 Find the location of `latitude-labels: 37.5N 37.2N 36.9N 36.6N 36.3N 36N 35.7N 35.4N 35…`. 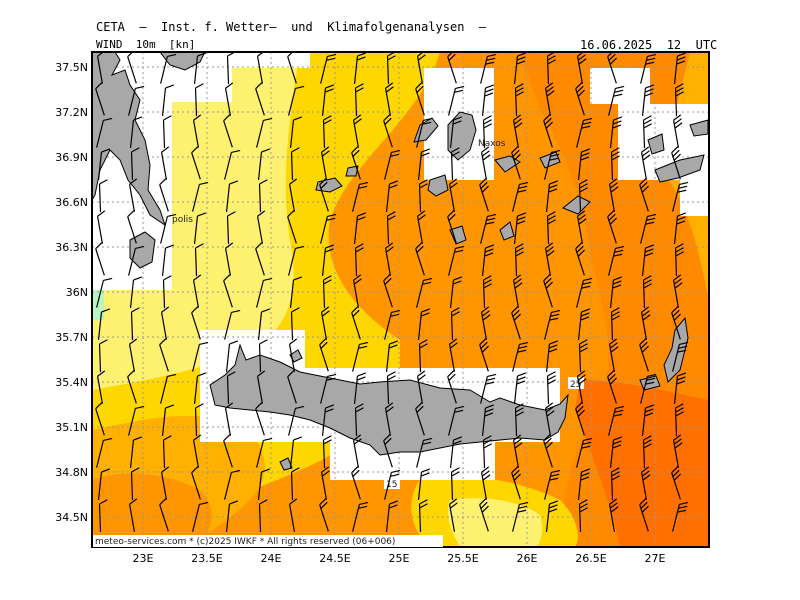

latitude-labels: 37.5N 37.2N 36.9N 36.6N 36.3N 36N 35.7N 35.4N 35… is located at coordinates (71, 292).